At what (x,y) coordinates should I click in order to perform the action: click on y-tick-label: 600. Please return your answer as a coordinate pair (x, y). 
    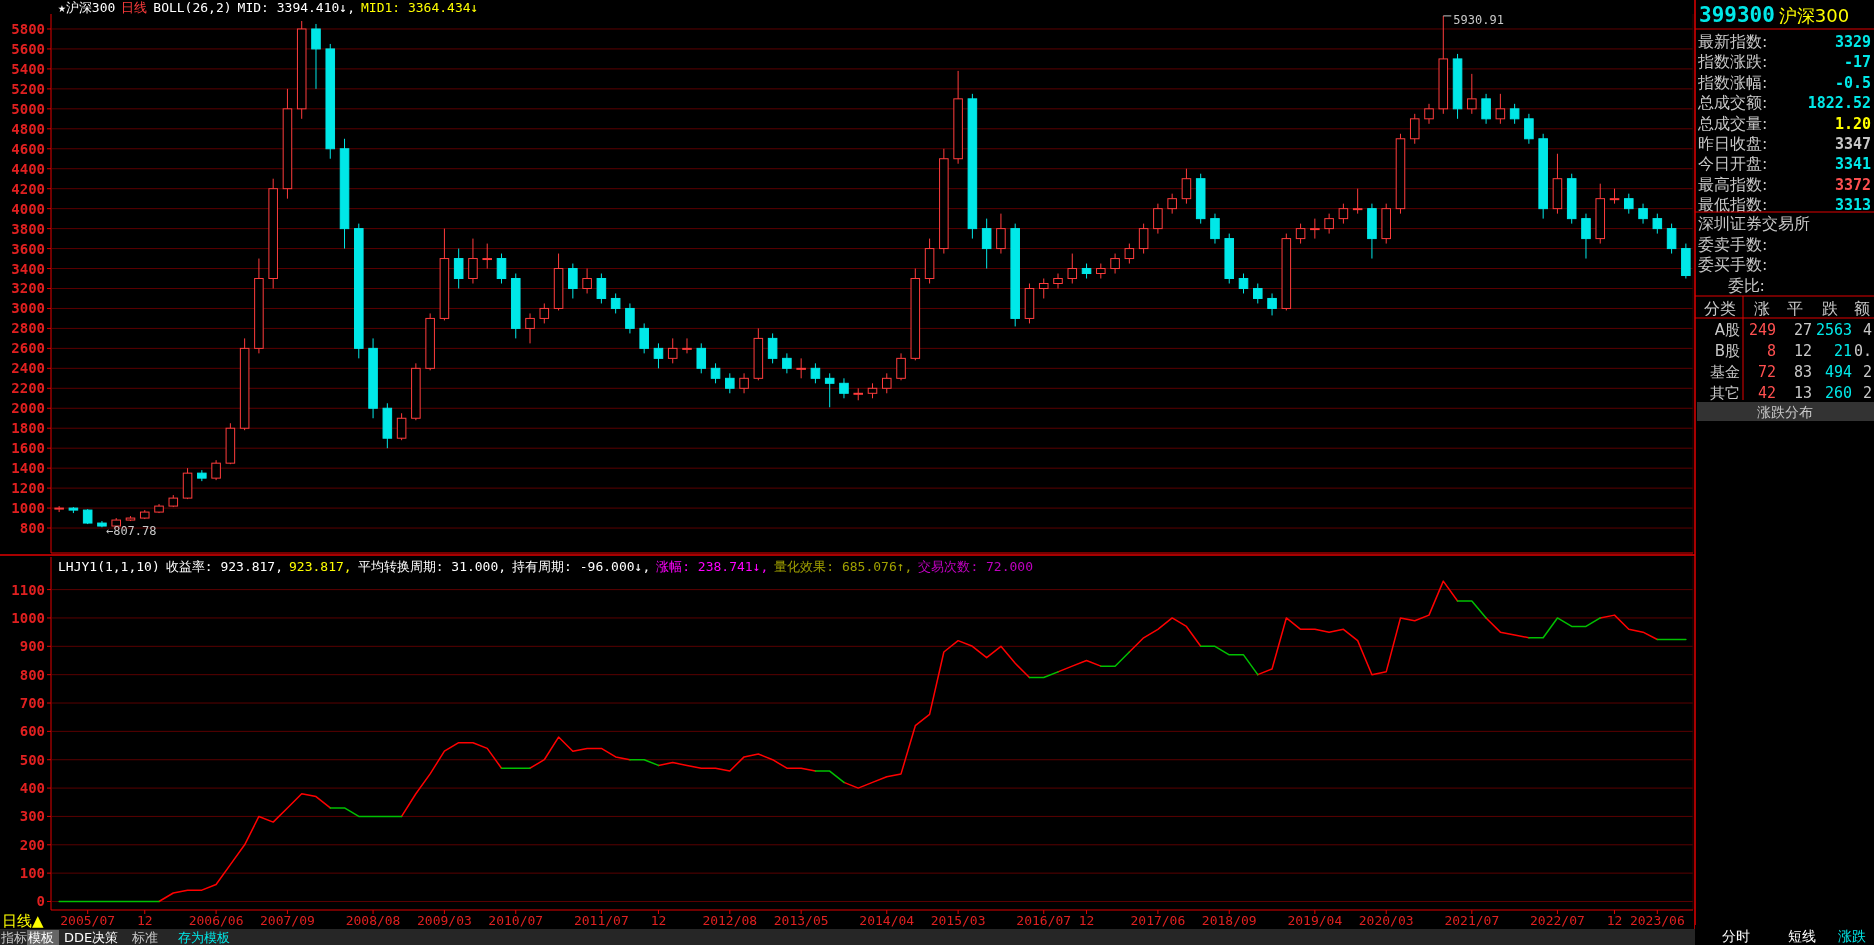
    Looking at the image, I should click on (32, 731).